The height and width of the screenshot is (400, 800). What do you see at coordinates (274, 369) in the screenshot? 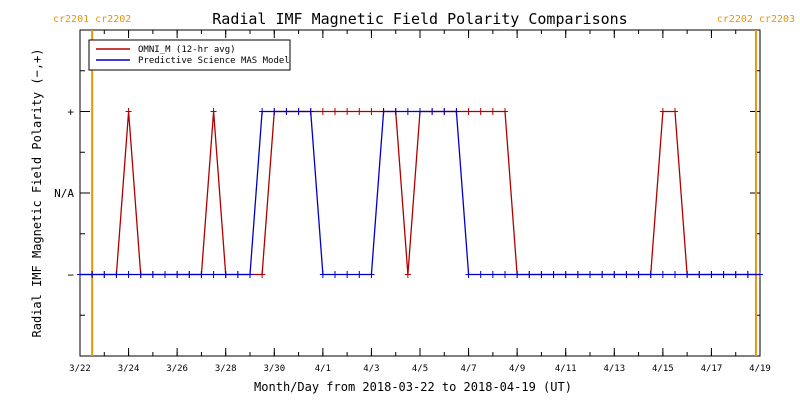
I see `x-tick-label: 3/30` at bounding box center [274, 369].